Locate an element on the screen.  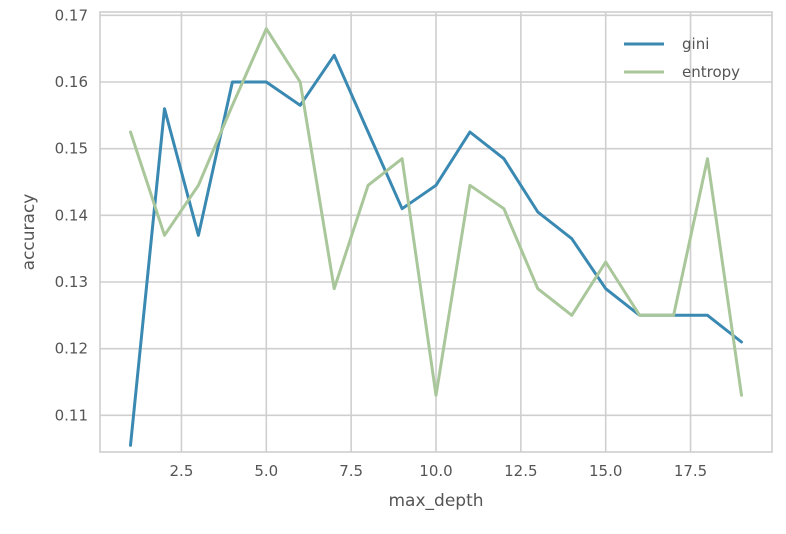
x-tick-label: 12.5 is located at coordinates (520, 471).